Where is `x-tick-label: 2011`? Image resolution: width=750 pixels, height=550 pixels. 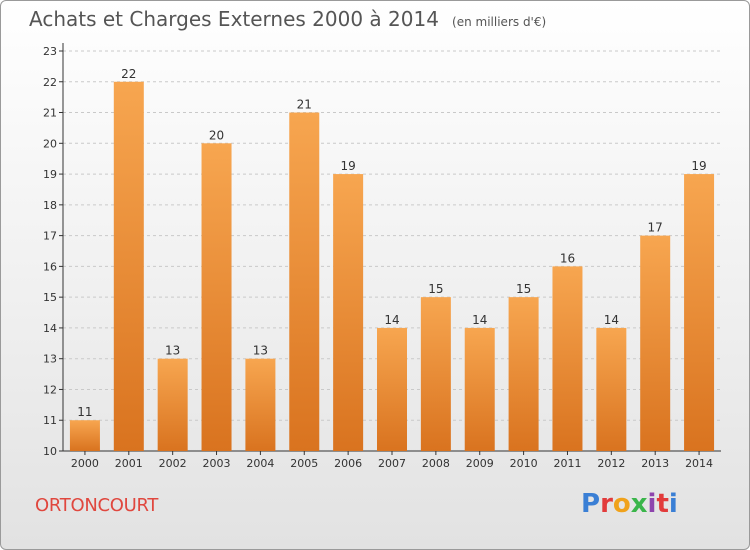
x-tick-label: 2011 is located at coordinates (567, 463).